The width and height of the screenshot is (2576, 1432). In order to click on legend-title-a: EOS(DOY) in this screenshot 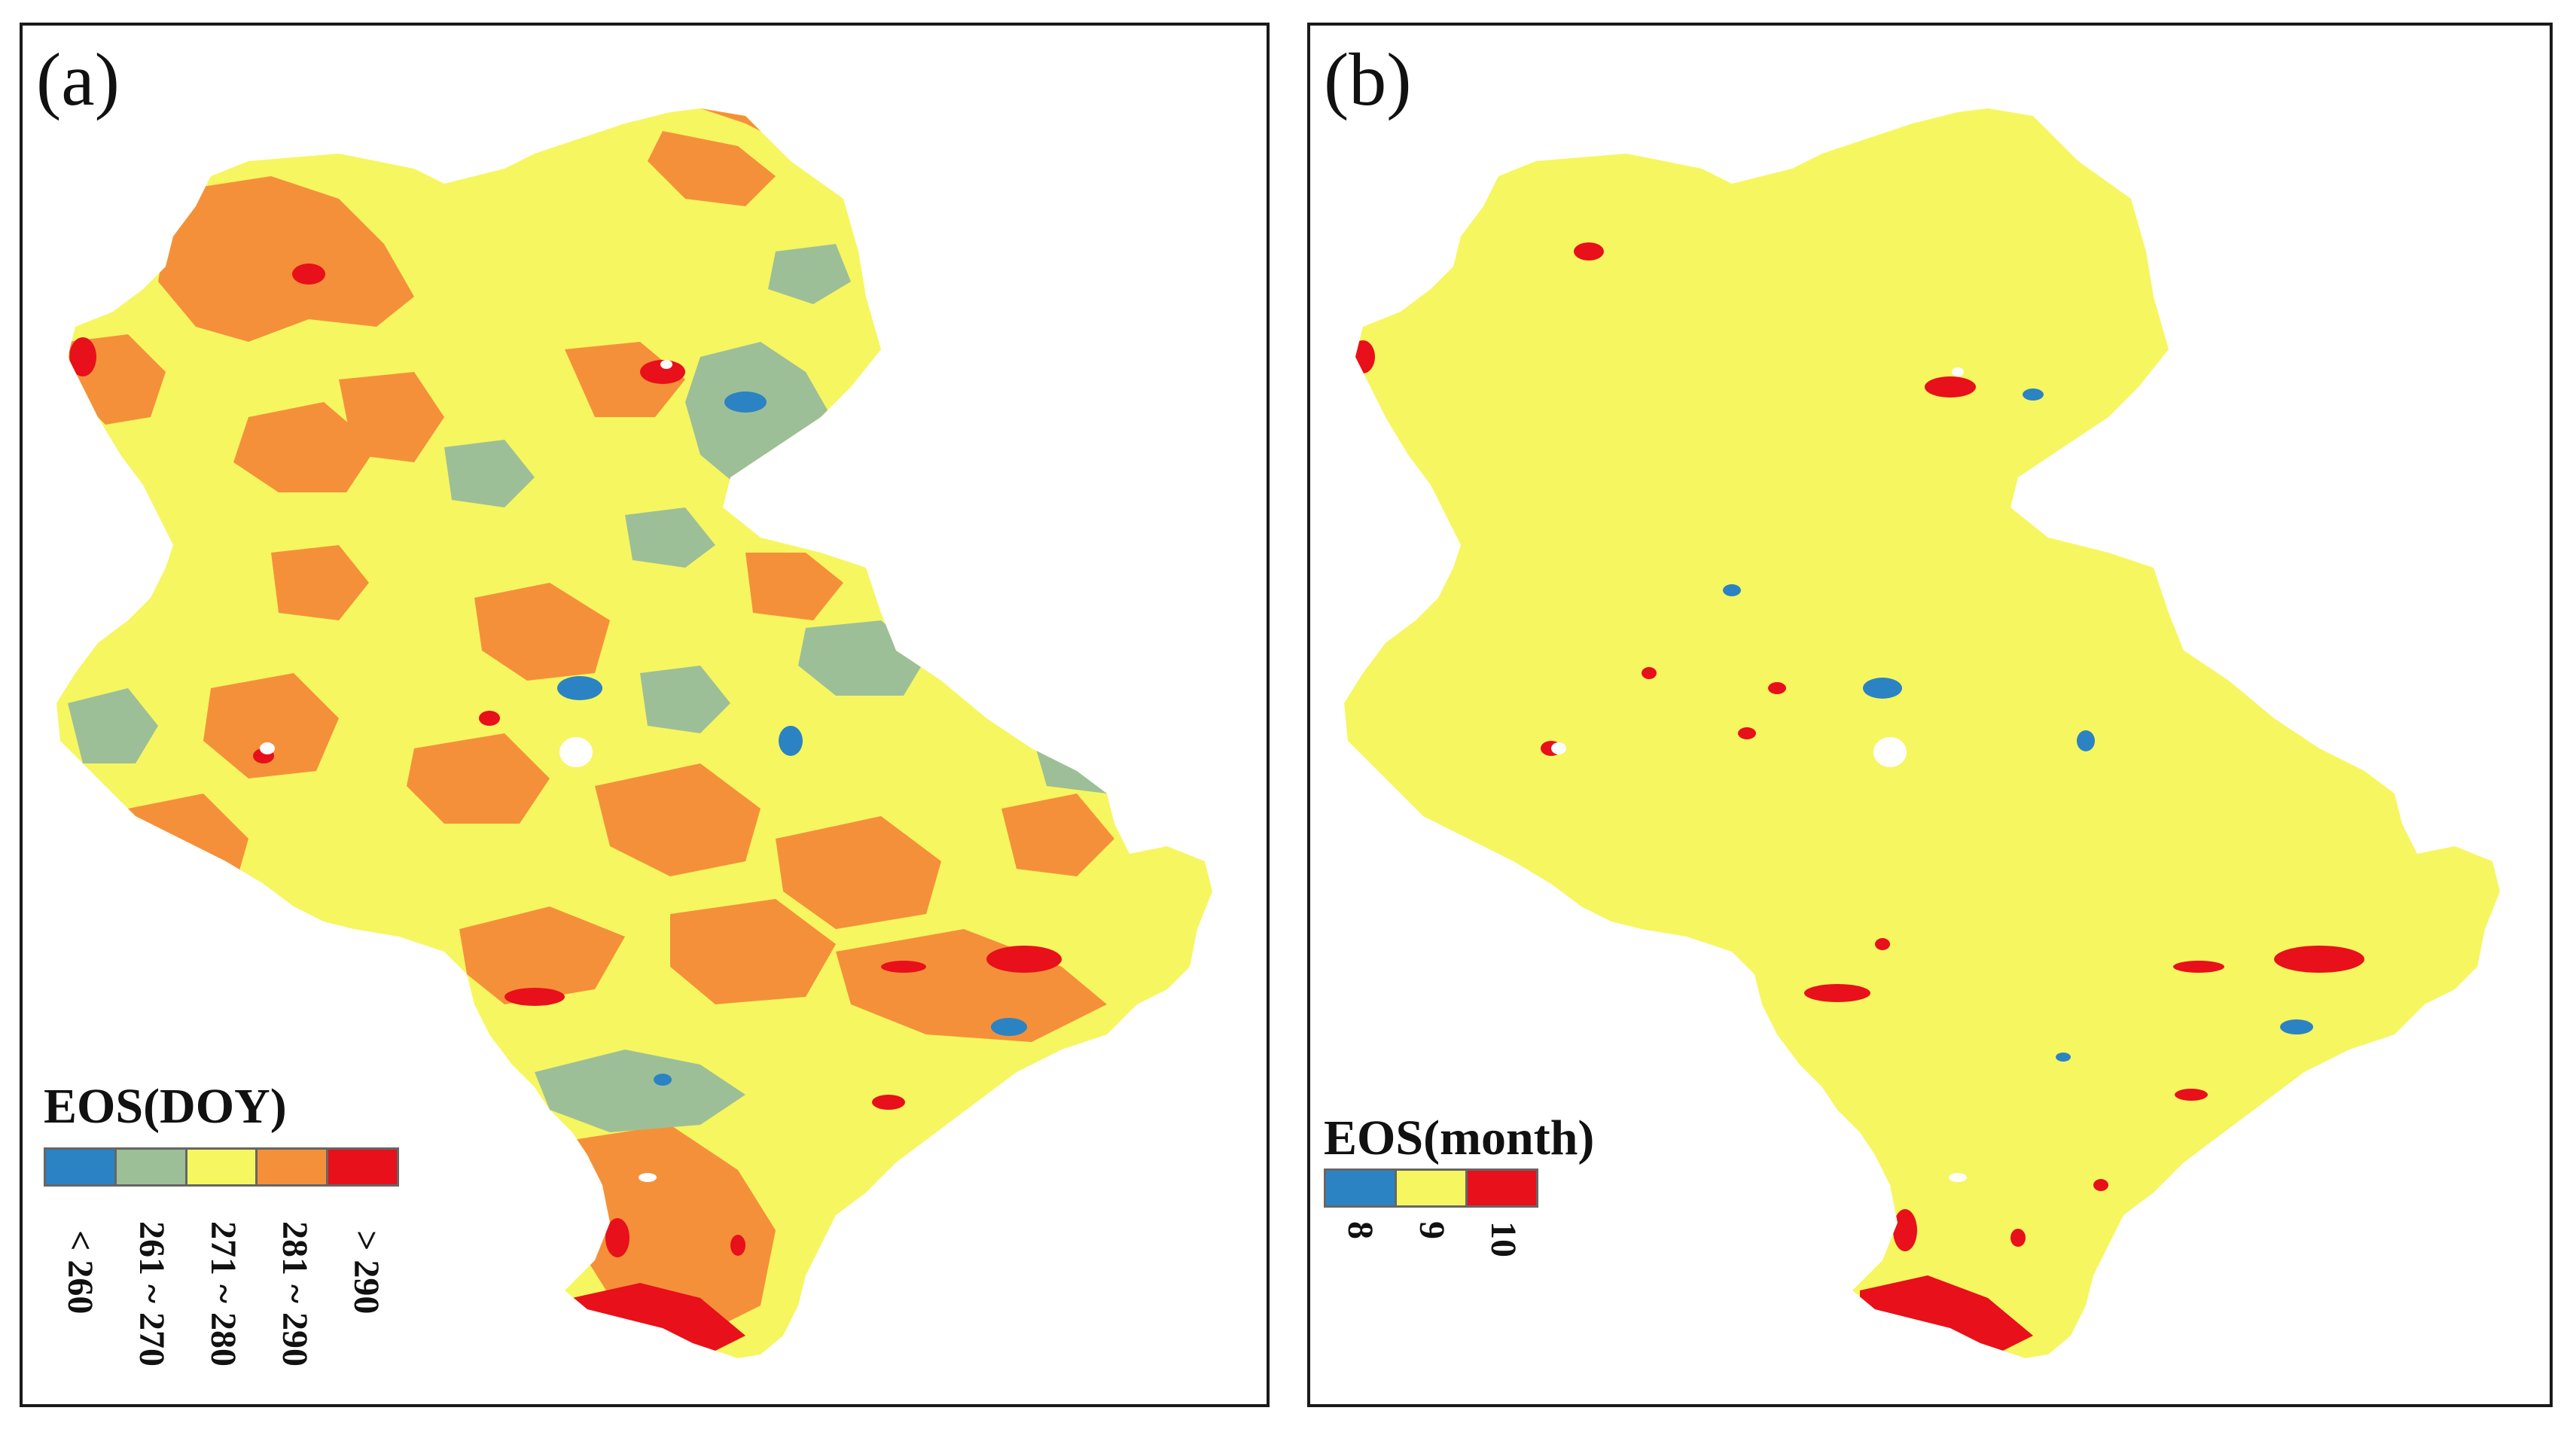, I will do `click(165, 1106)`.